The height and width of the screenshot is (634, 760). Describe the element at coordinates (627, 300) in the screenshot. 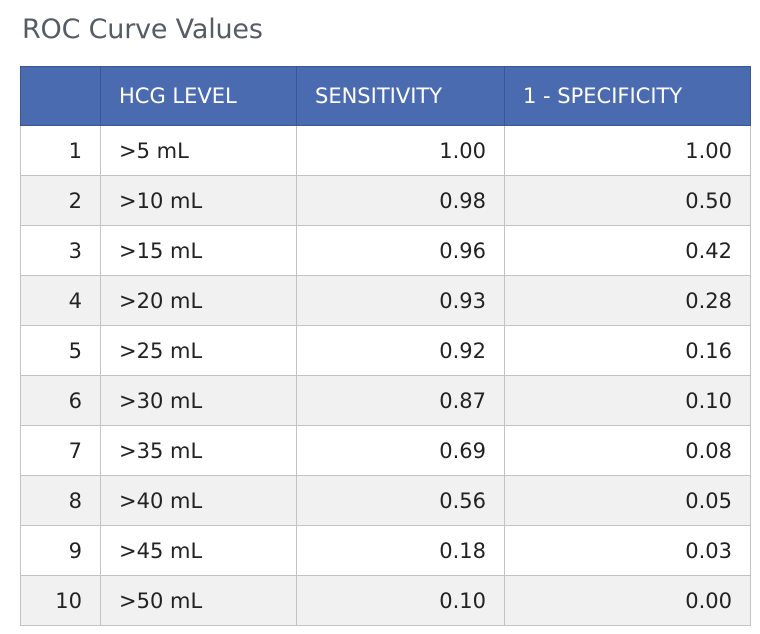

I see `specificity-cell: 0.28` at that location.